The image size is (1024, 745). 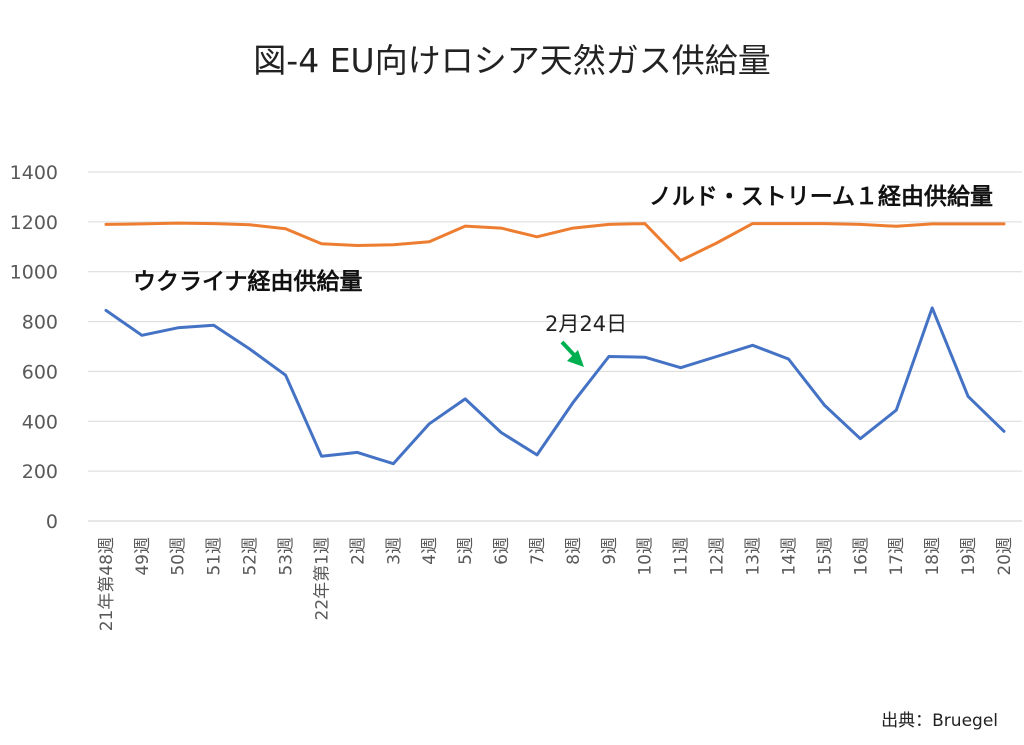 I want to click on series-label-ukraine: ウクライナ経由供給量, so click(x=248, y=281).